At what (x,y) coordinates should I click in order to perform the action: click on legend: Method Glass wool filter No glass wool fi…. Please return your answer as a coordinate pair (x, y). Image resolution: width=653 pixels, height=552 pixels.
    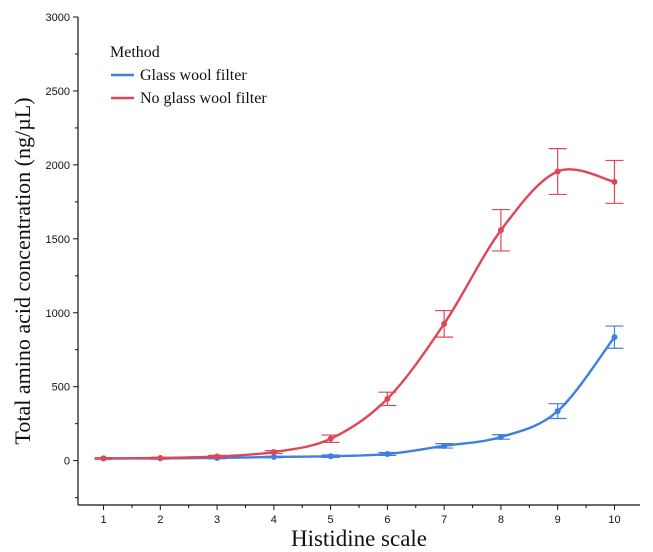
    Looking at the image, I should click on (188, 75).